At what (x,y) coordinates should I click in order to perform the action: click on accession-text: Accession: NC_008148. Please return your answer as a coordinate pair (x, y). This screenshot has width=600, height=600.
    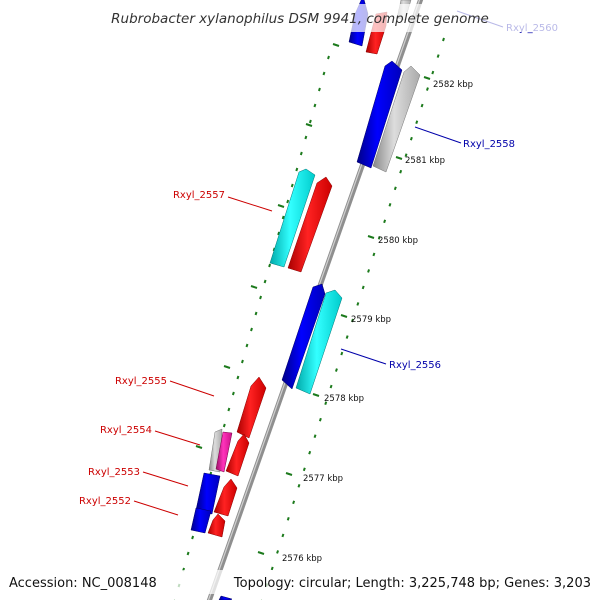
    Looking at the image, I should click on (83, 583).